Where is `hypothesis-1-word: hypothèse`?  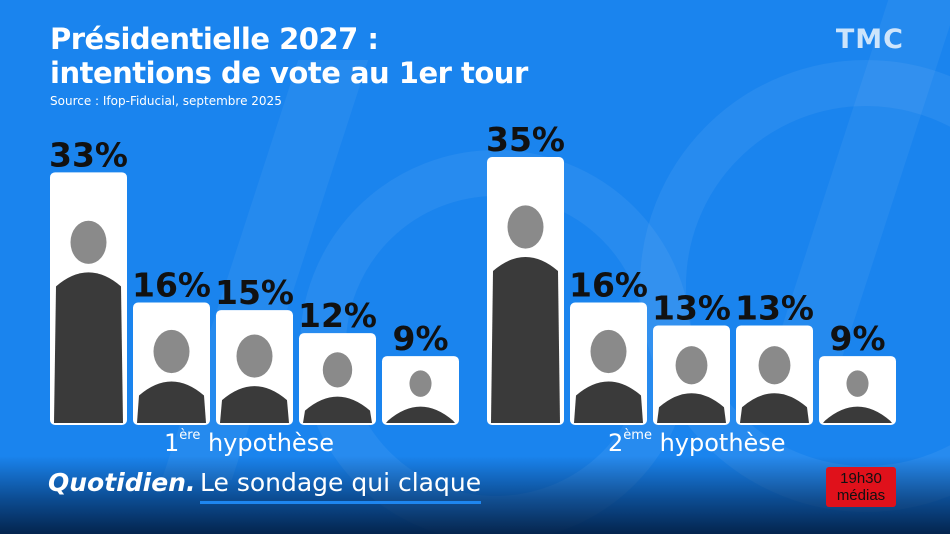
hypothesis-1-word: hypothèse is located at coordinates (267, 443).